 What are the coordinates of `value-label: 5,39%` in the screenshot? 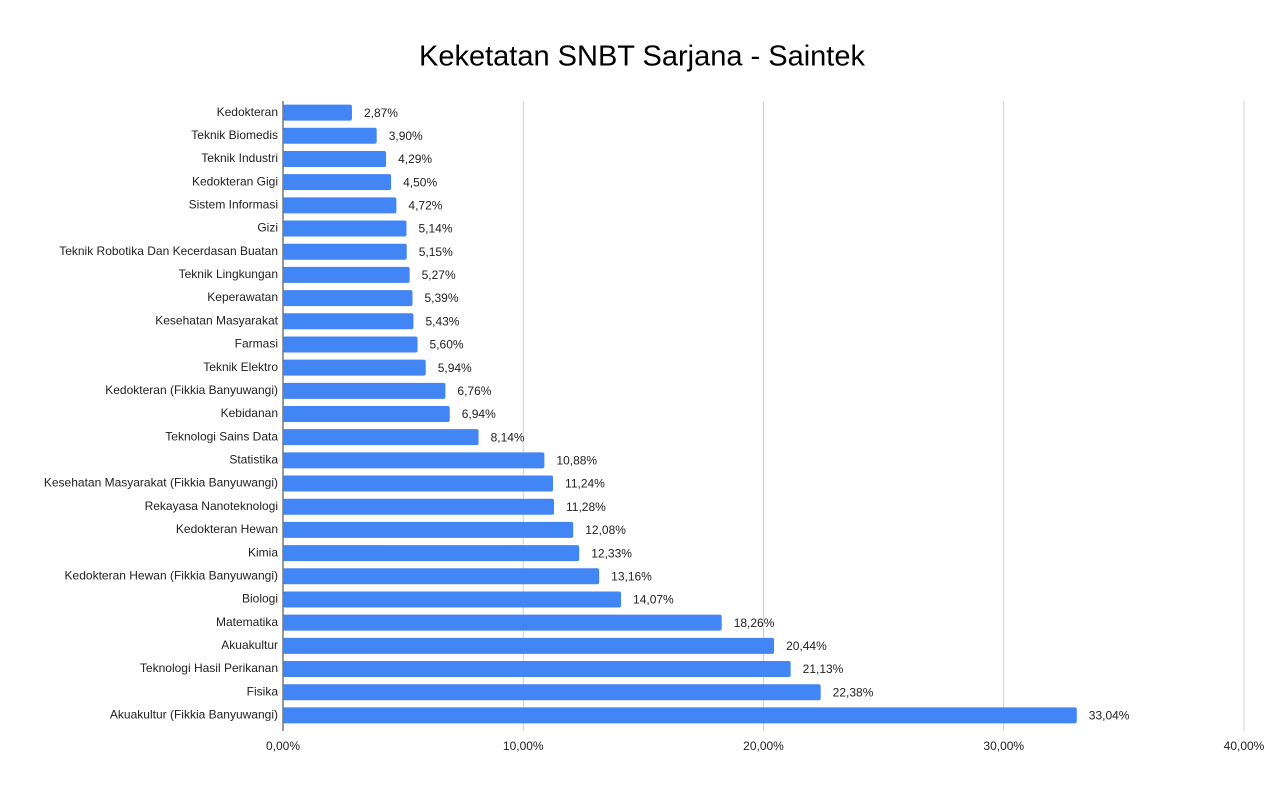 It's located at (441, 298).